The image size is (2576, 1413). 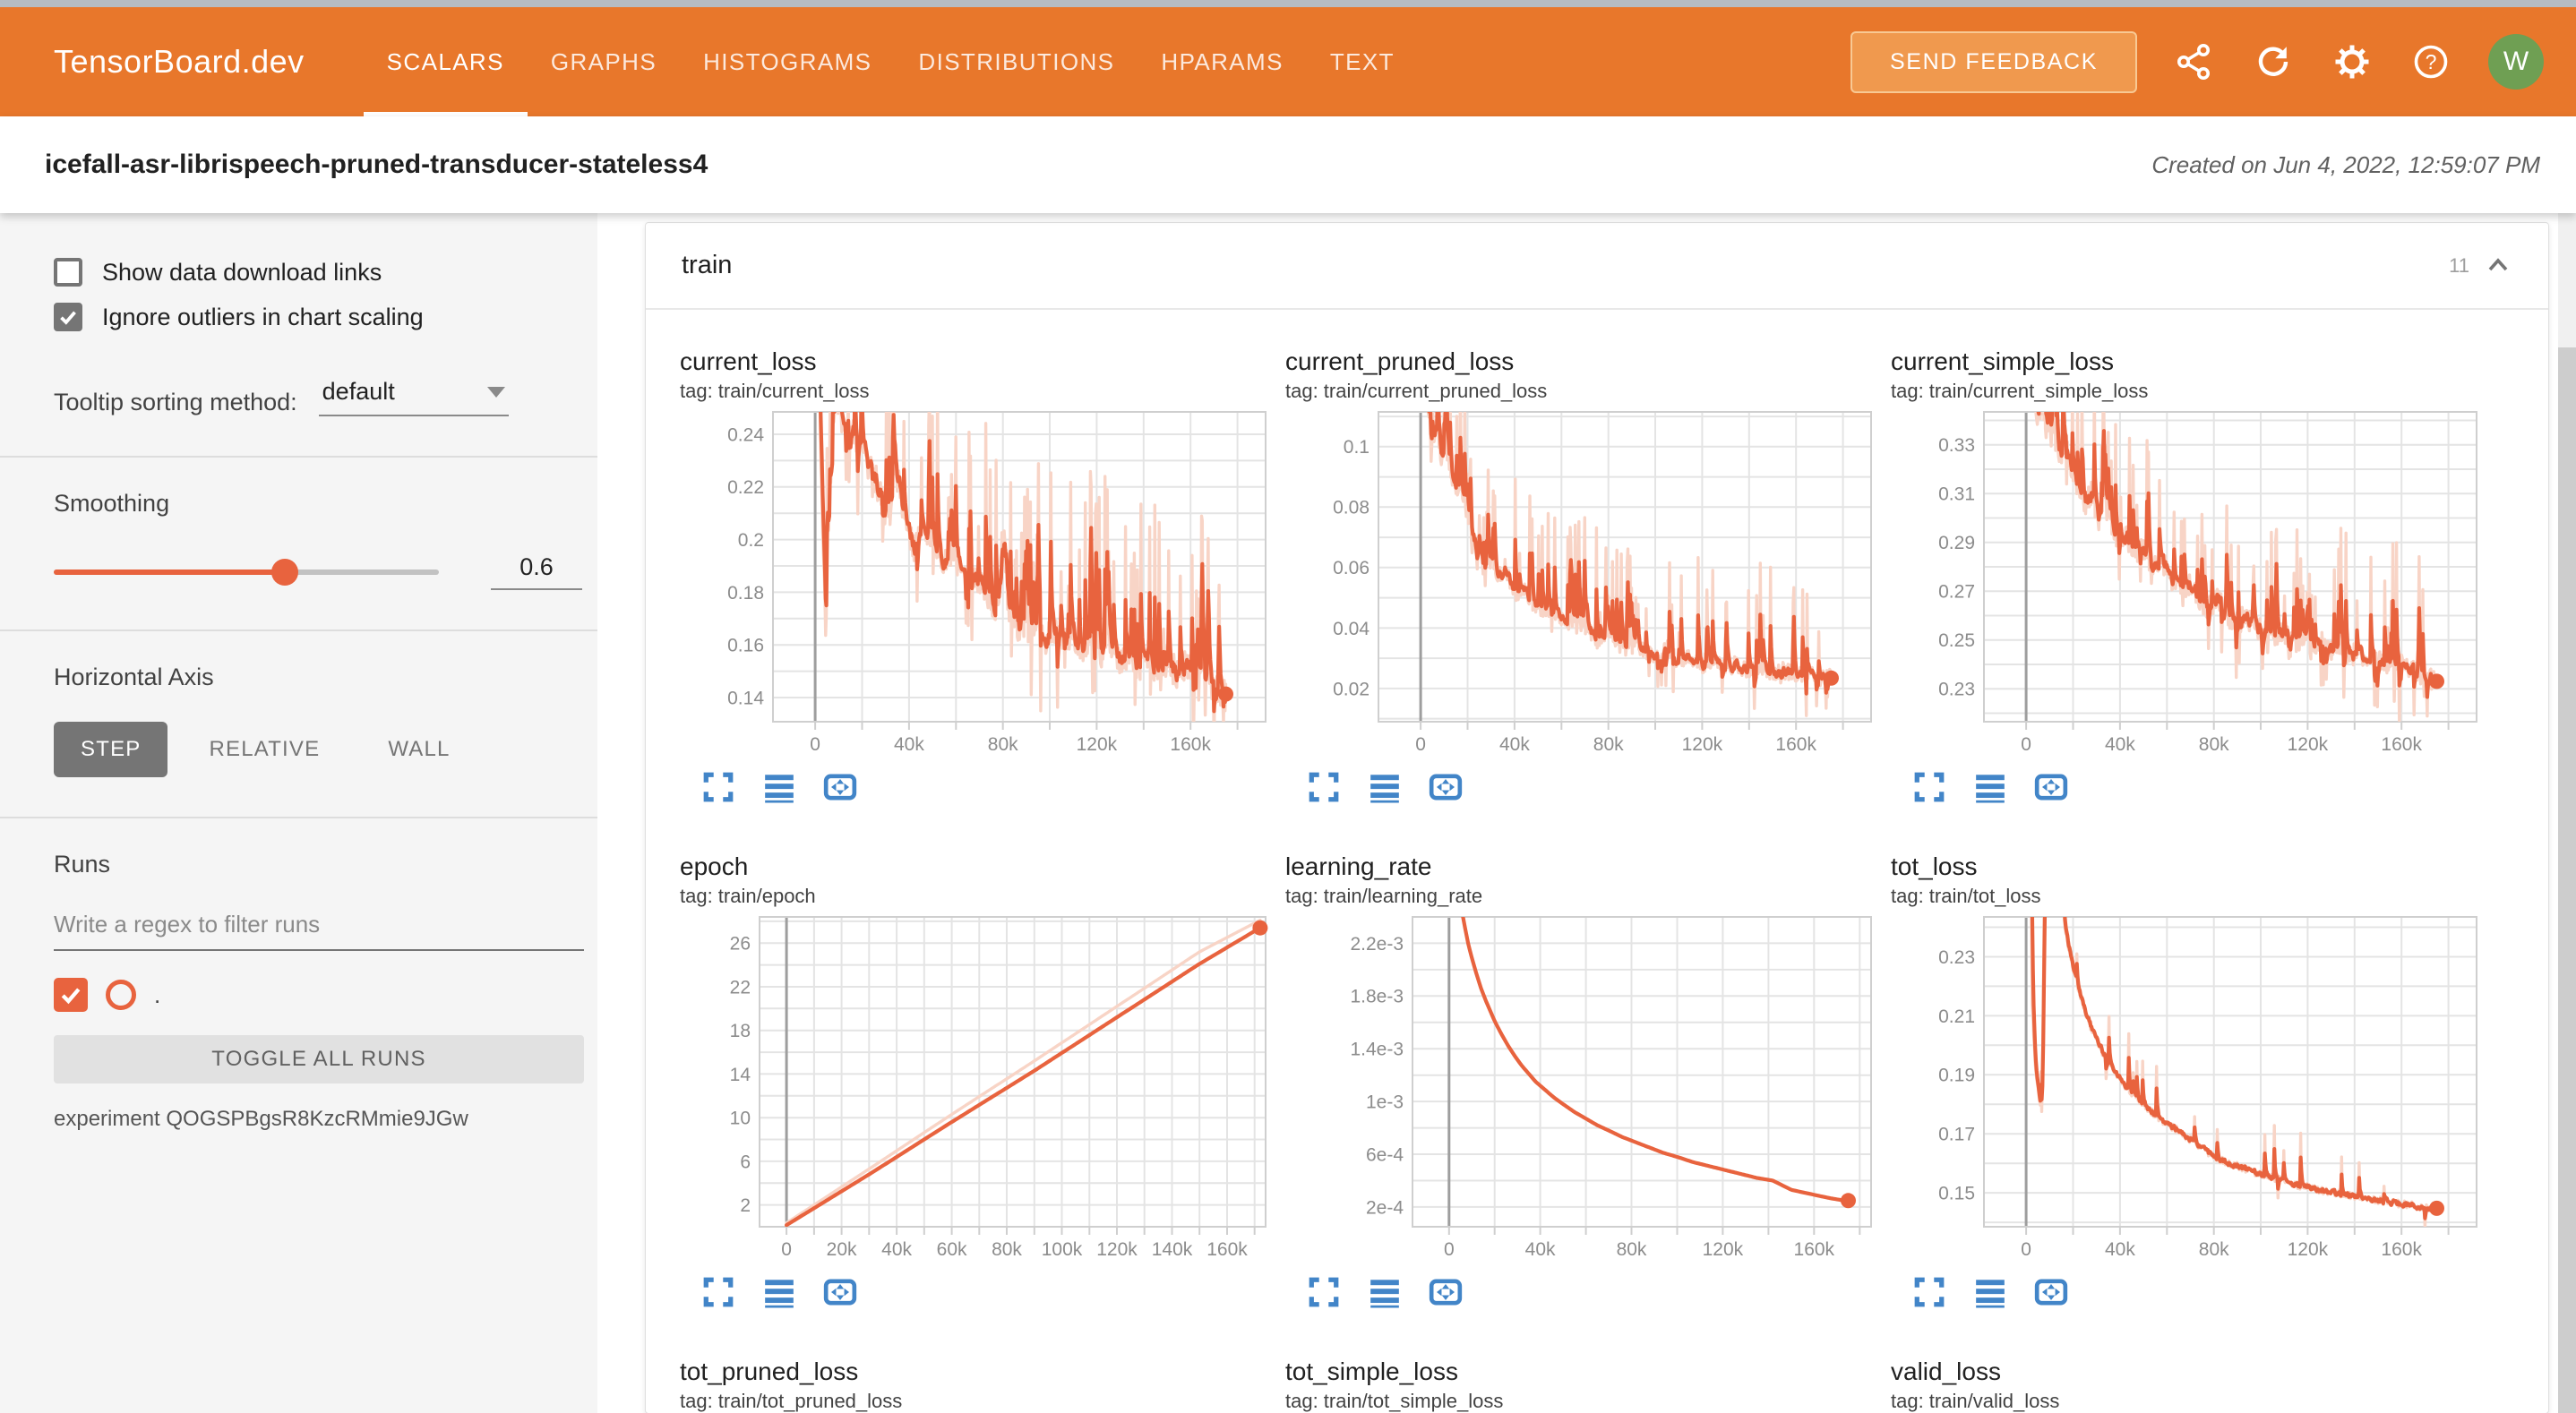 I want to click on smoothing-label: Smoothing, so click(x=112, y=504).